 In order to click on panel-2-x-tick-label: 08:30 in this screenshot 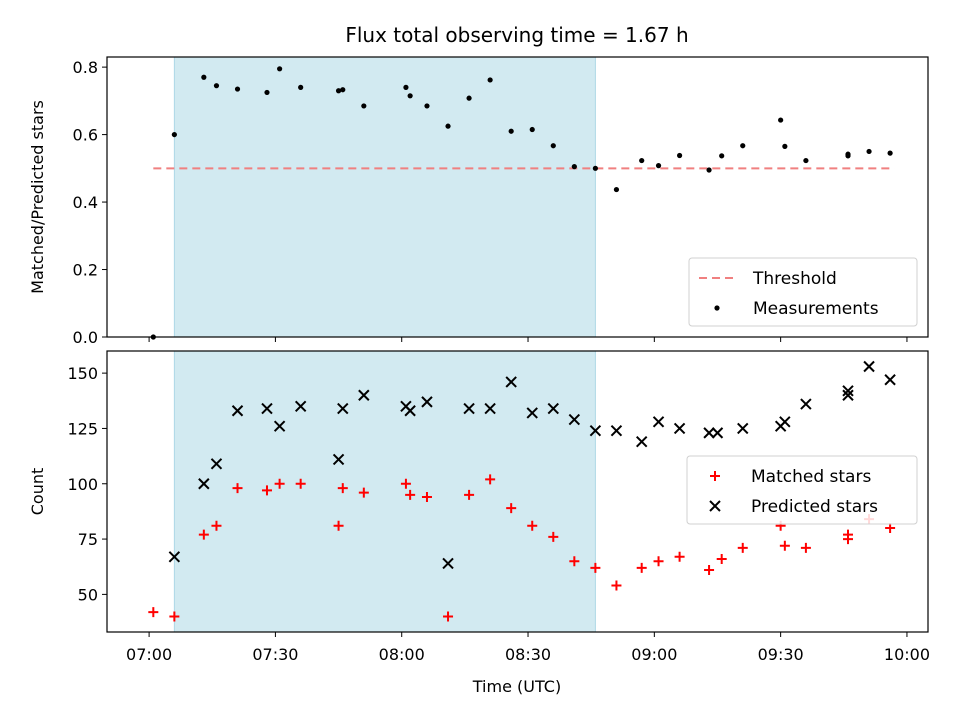, I will do `click(528, 654)`.